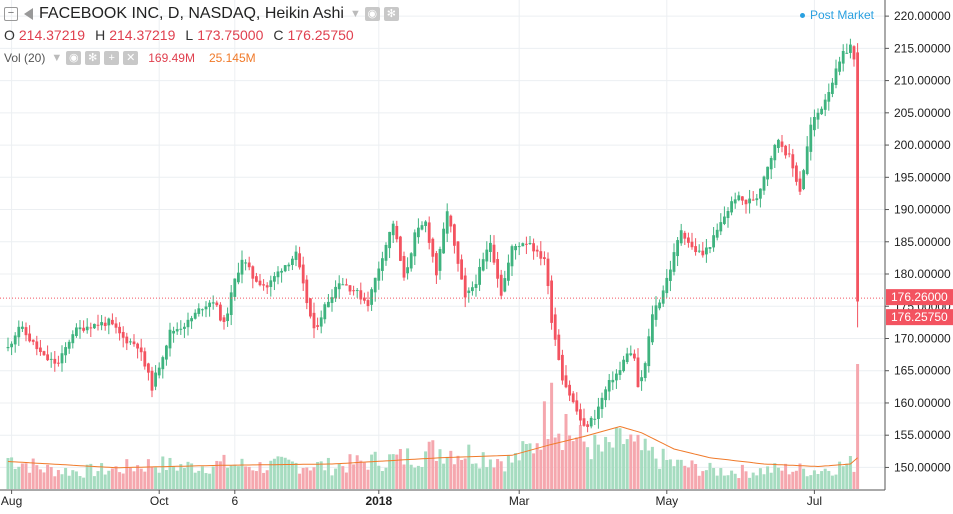  I want to click on flag-icon, so click(28, 14).